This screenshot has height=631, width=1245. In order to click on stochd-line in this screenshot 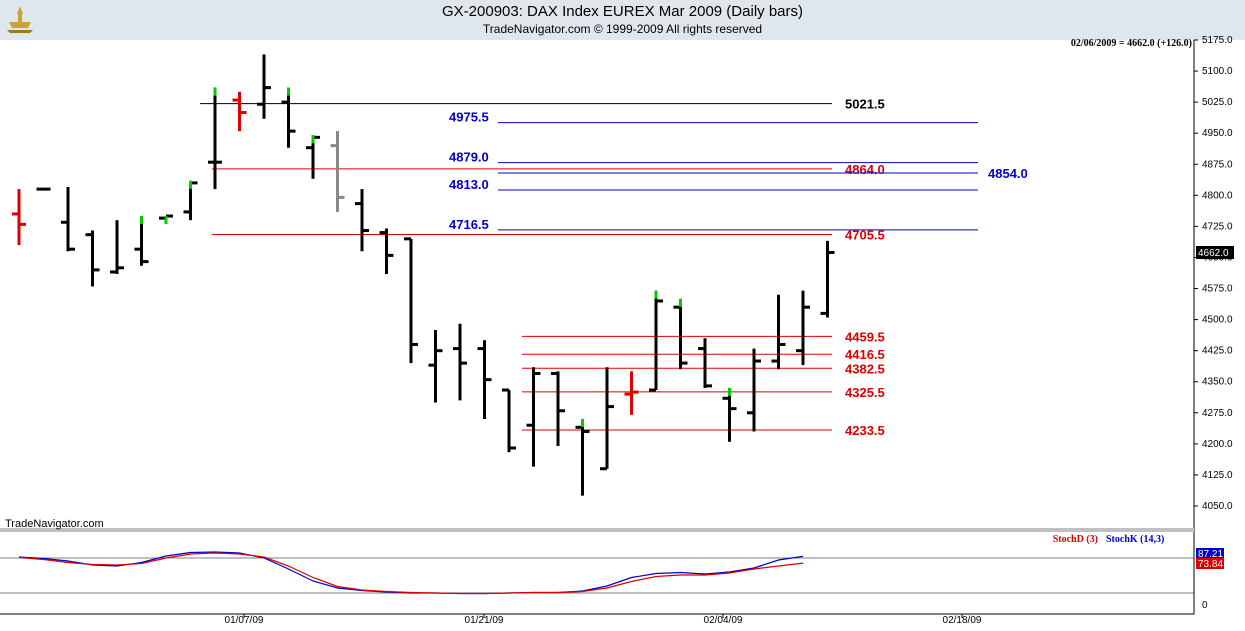, I will do `click(411, 573)`.